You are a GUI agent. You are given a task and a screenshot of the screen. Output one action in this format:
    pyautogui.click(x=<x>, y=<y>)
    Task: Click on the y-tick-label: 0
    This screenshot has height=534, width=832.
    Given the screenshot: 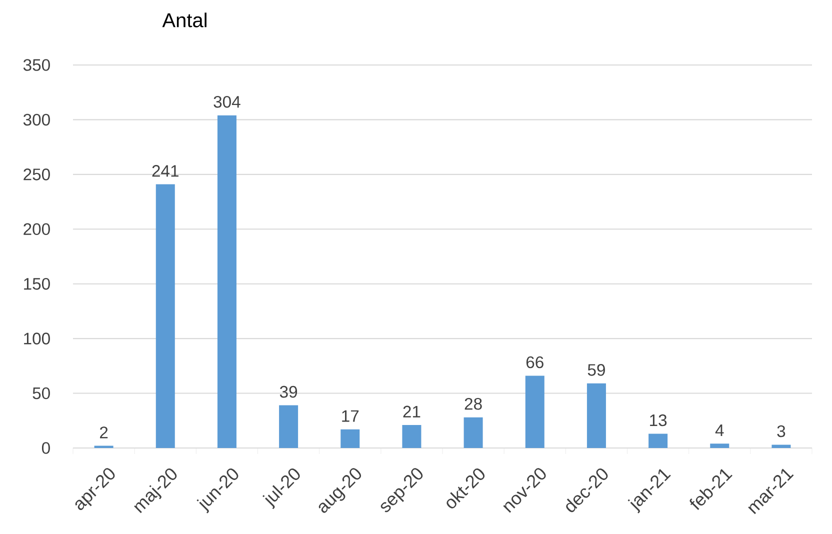 What is the action you would take?
    pyautogui.click(x=46, y=448)
    